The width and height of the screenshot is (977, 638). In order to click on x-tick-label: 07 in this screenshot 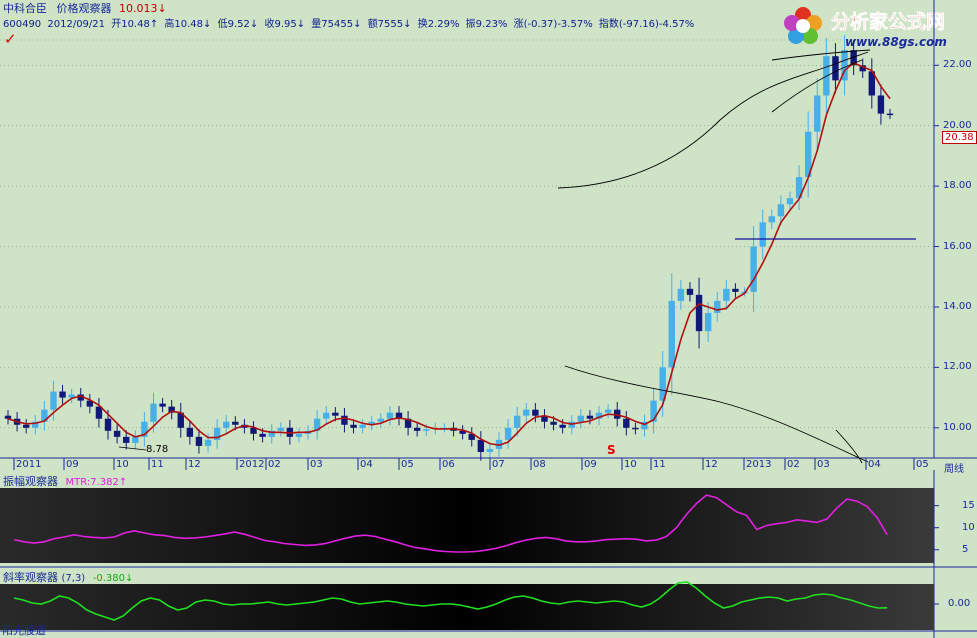, I will do `click(498, 464)`.